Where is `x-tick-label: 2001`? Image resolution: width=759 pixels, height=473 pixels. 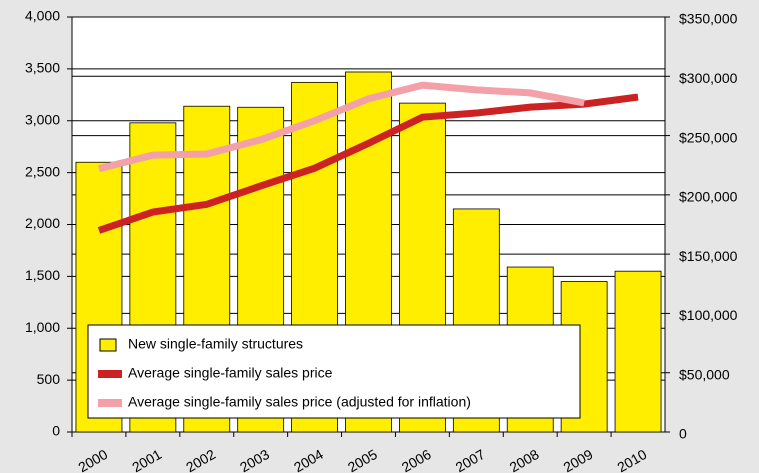
x-tick-label: 2001 is located at coordinates (146, 459).